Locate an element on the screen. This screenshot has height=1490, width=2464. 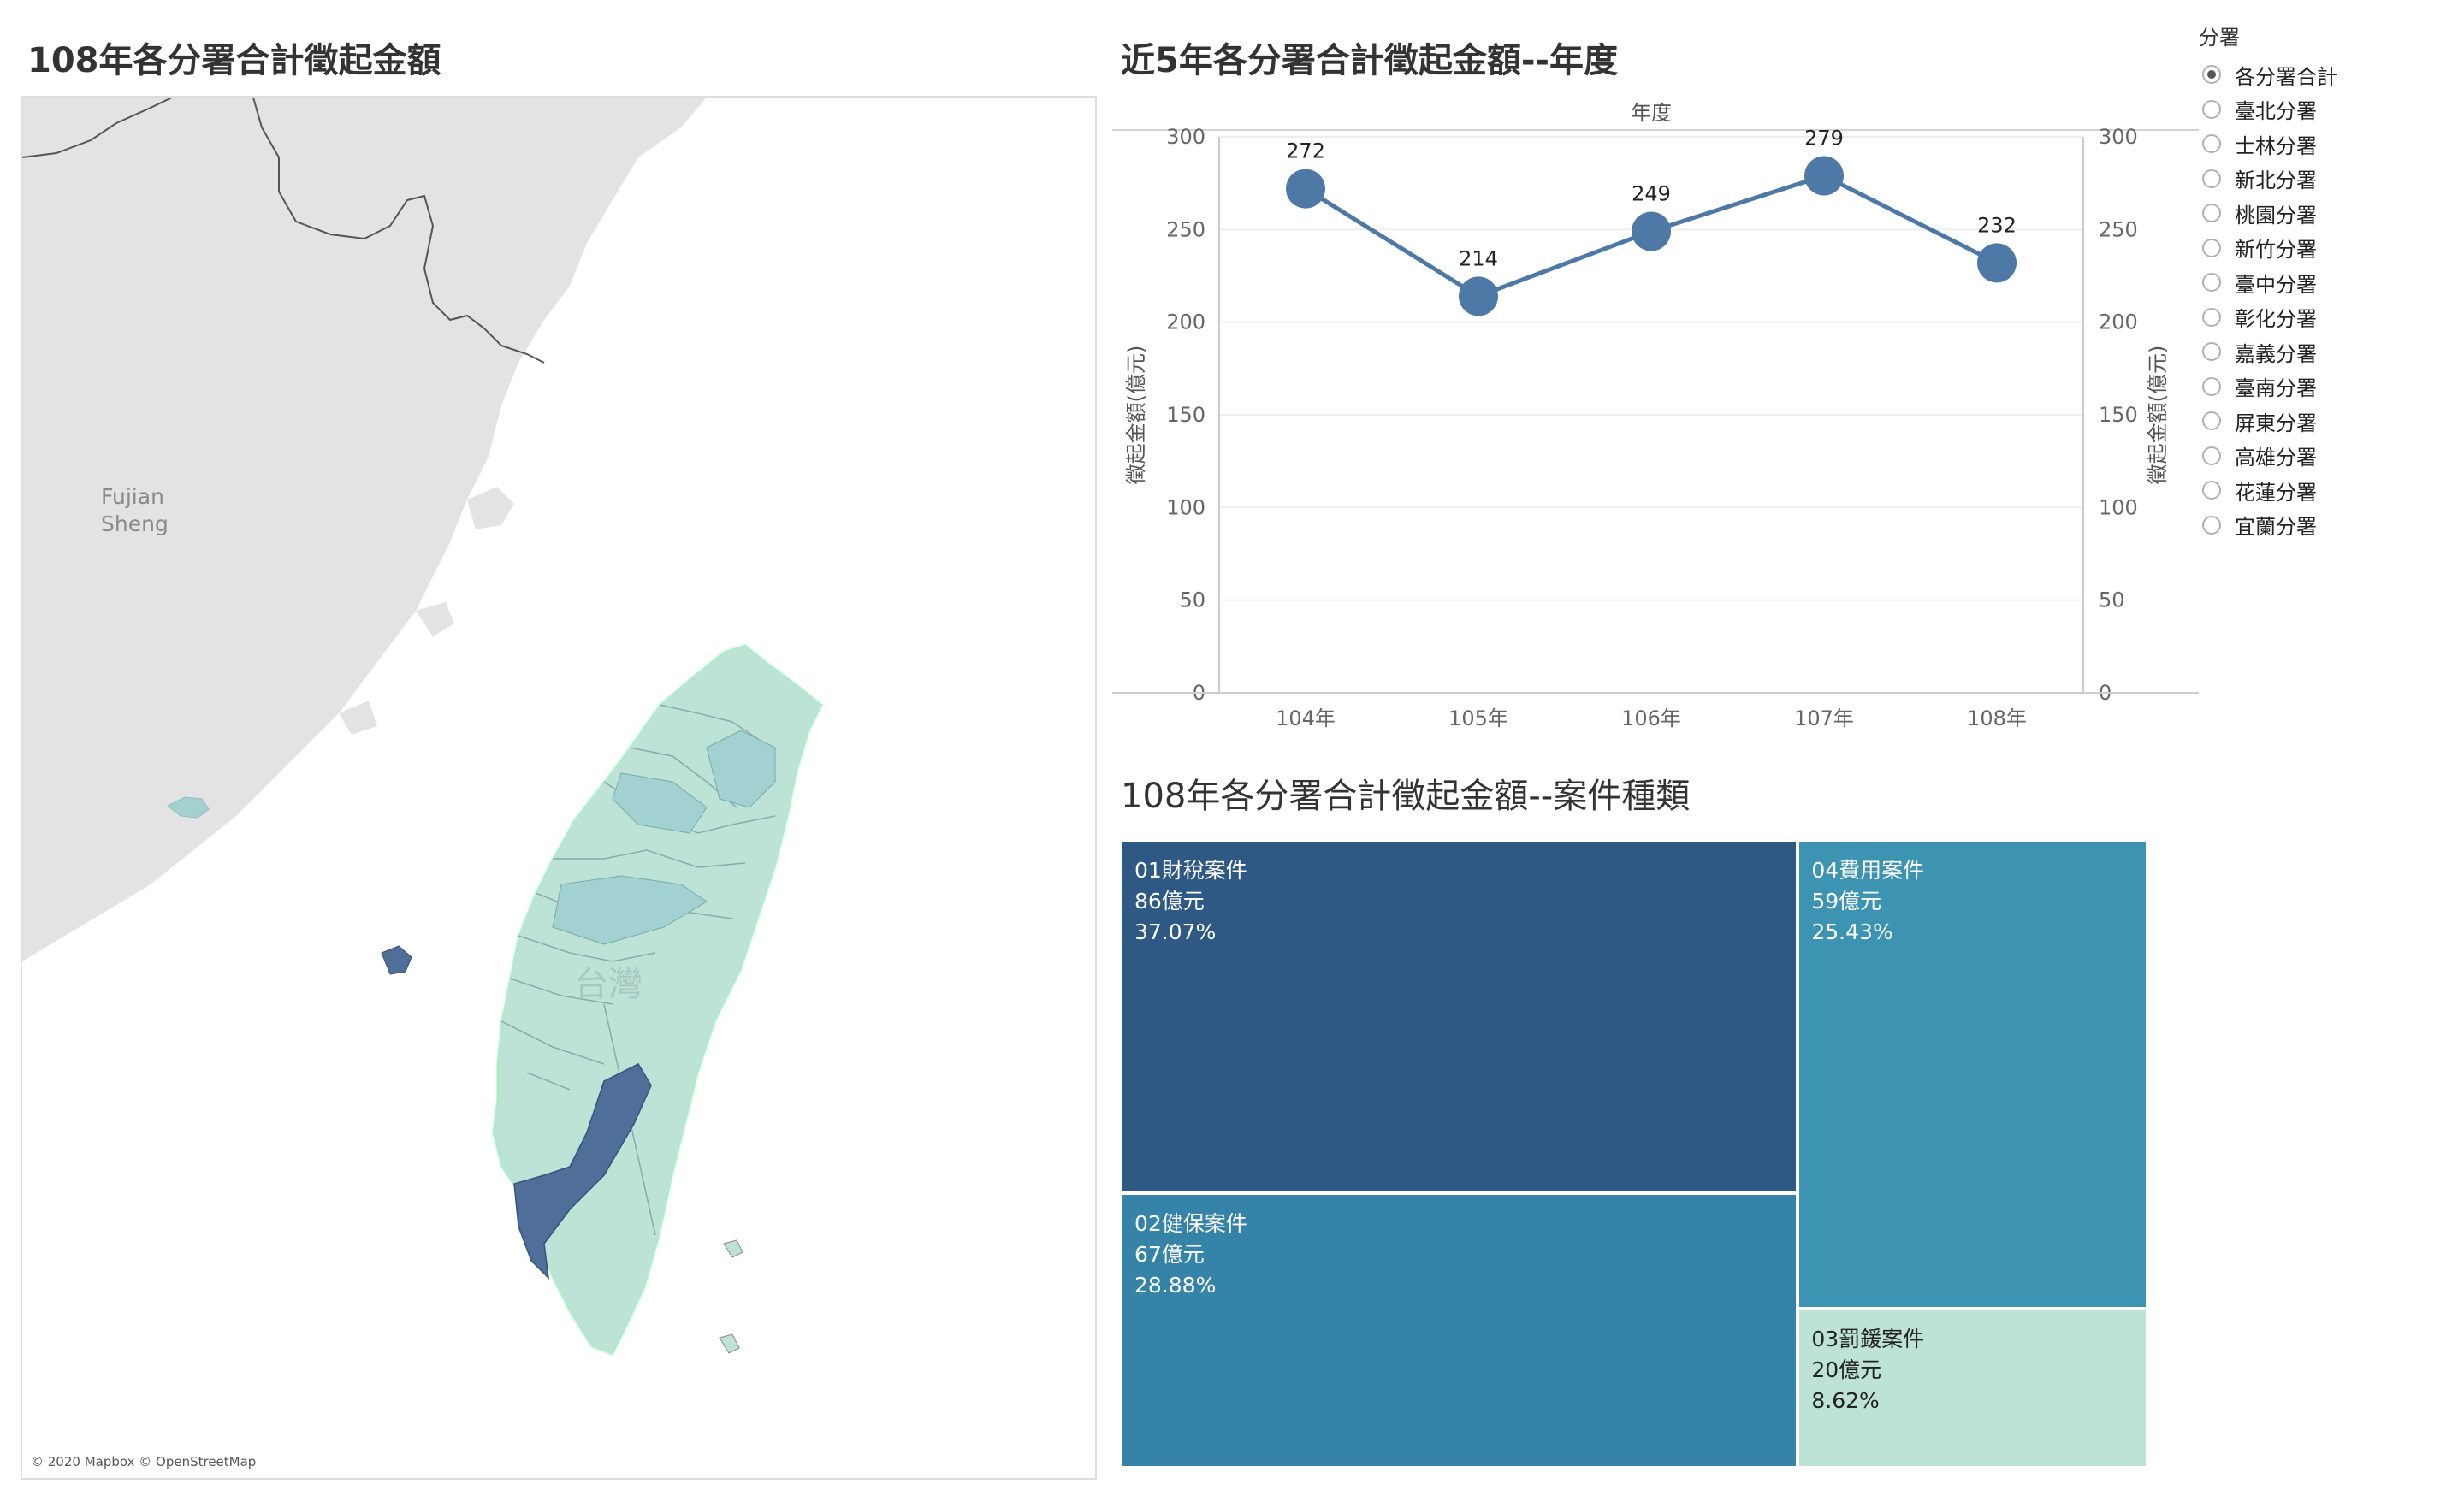
map-label-taiwan: 台灣 is located at coordinates (608, 985).